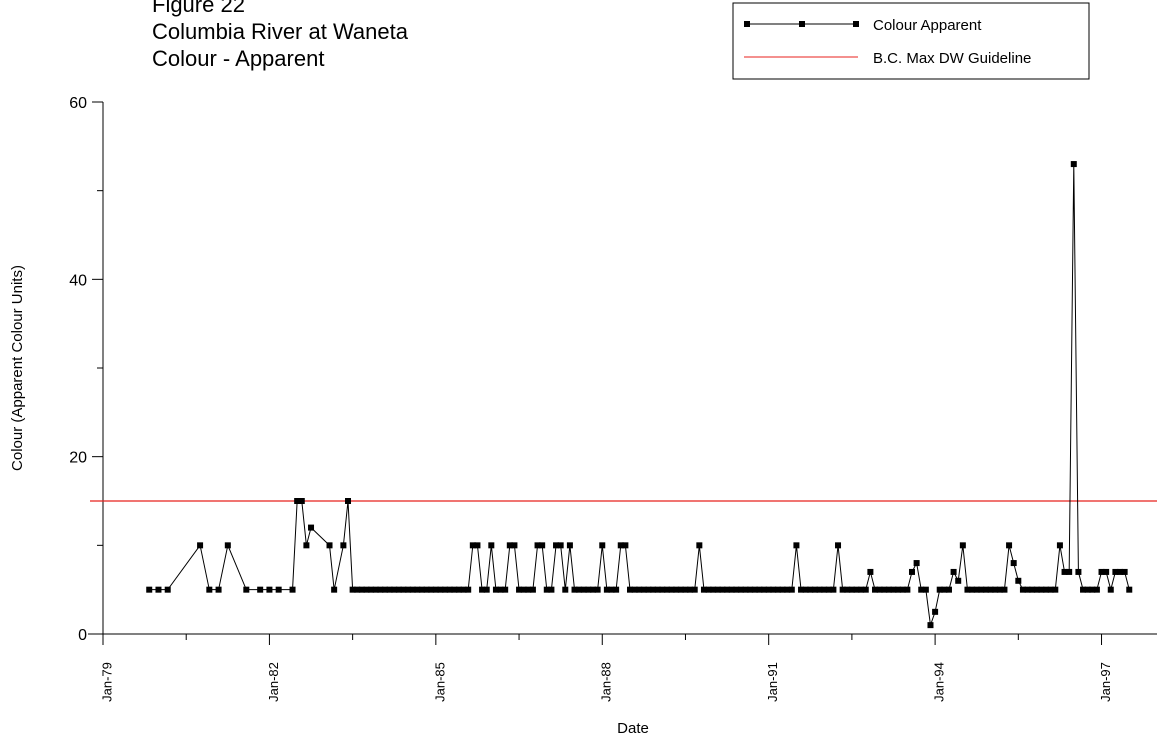 The image size is (1160, 738). What do you see at coordinates (198, 8) in the screenshot?
I see `chart-title: Figure 22` at bounding box center [198, 8].